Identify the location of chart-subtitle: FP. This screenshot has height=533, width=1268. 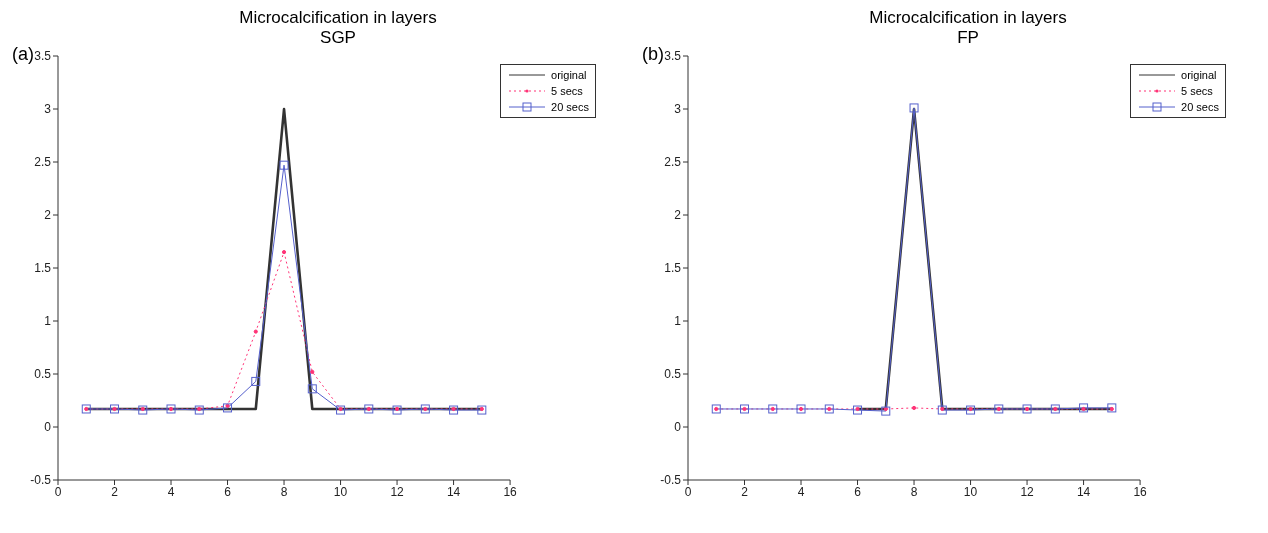
(968, 38).